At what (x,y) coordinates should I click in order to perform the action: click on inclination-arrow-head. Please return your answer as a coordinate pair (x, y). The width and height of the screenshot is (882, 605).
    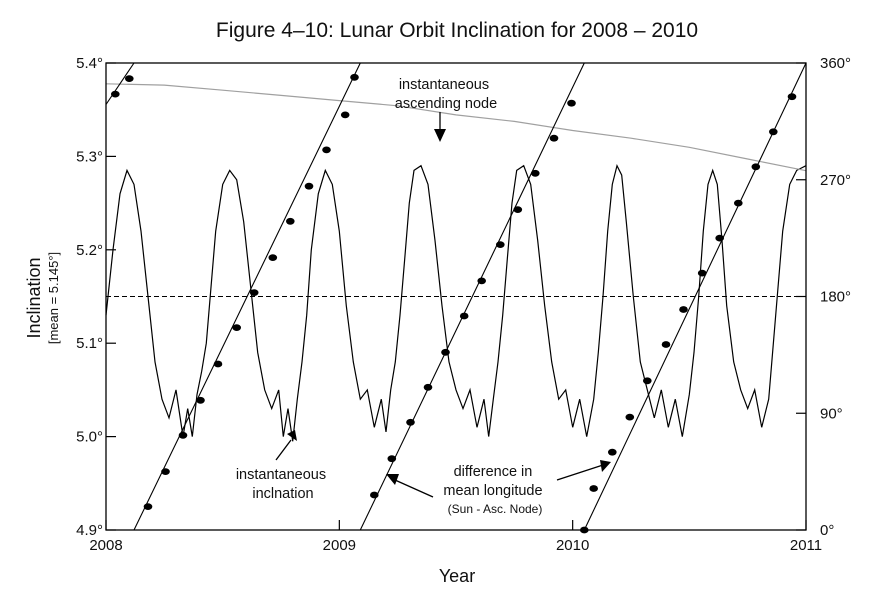
    Looking at the image, I should click on (292, 435).